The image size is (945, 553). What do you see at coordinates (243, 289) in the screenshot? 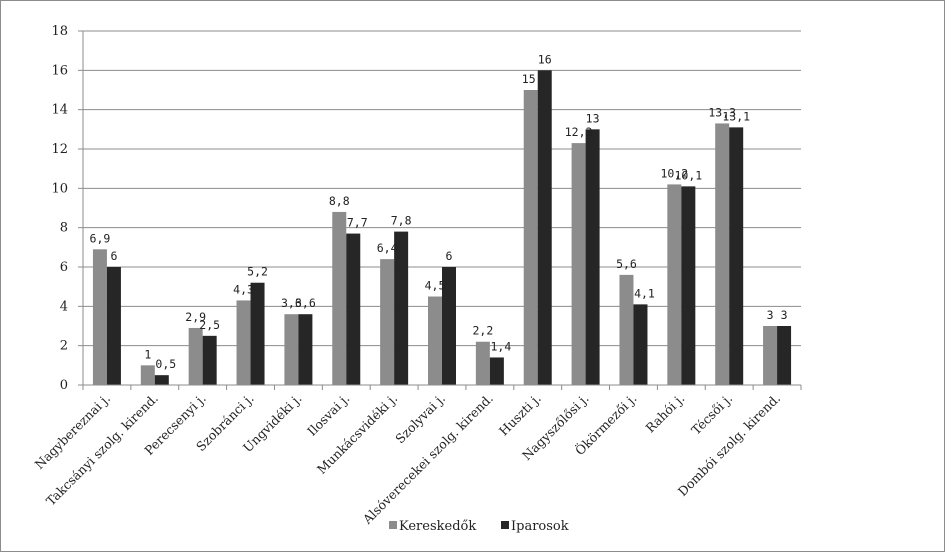
I see `data-label: 4,3` at bounding box center [243, 289].